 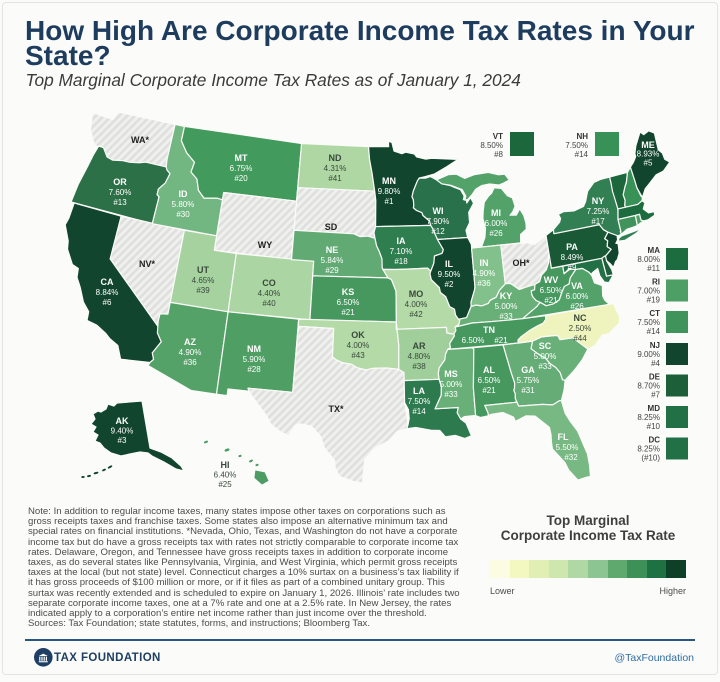 I want to click on svg-text: #4, so click(x=655, y=363).